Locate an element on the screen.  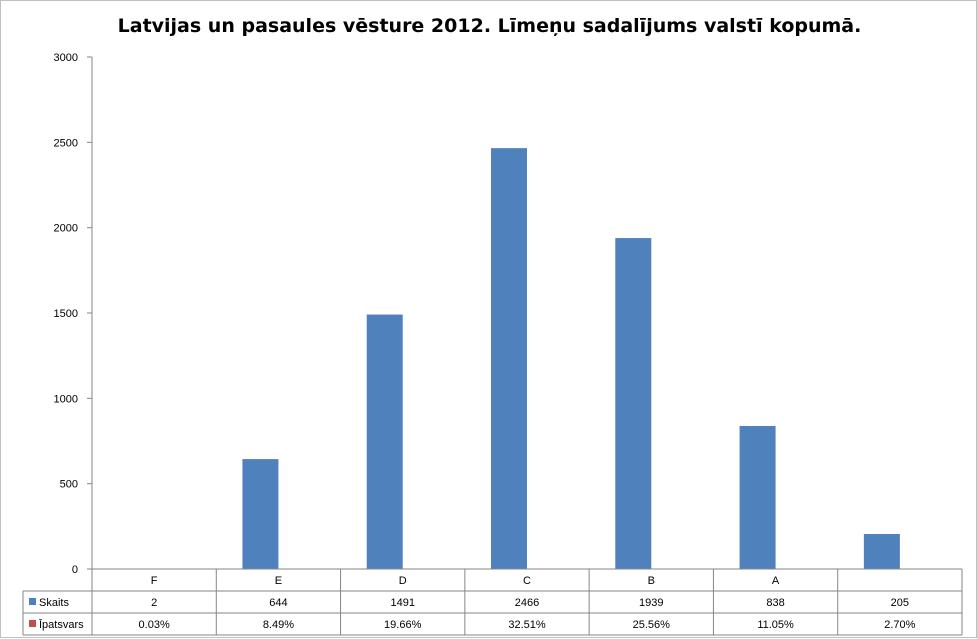
y-tick-label: 500 is located at coordinates (69, 485).